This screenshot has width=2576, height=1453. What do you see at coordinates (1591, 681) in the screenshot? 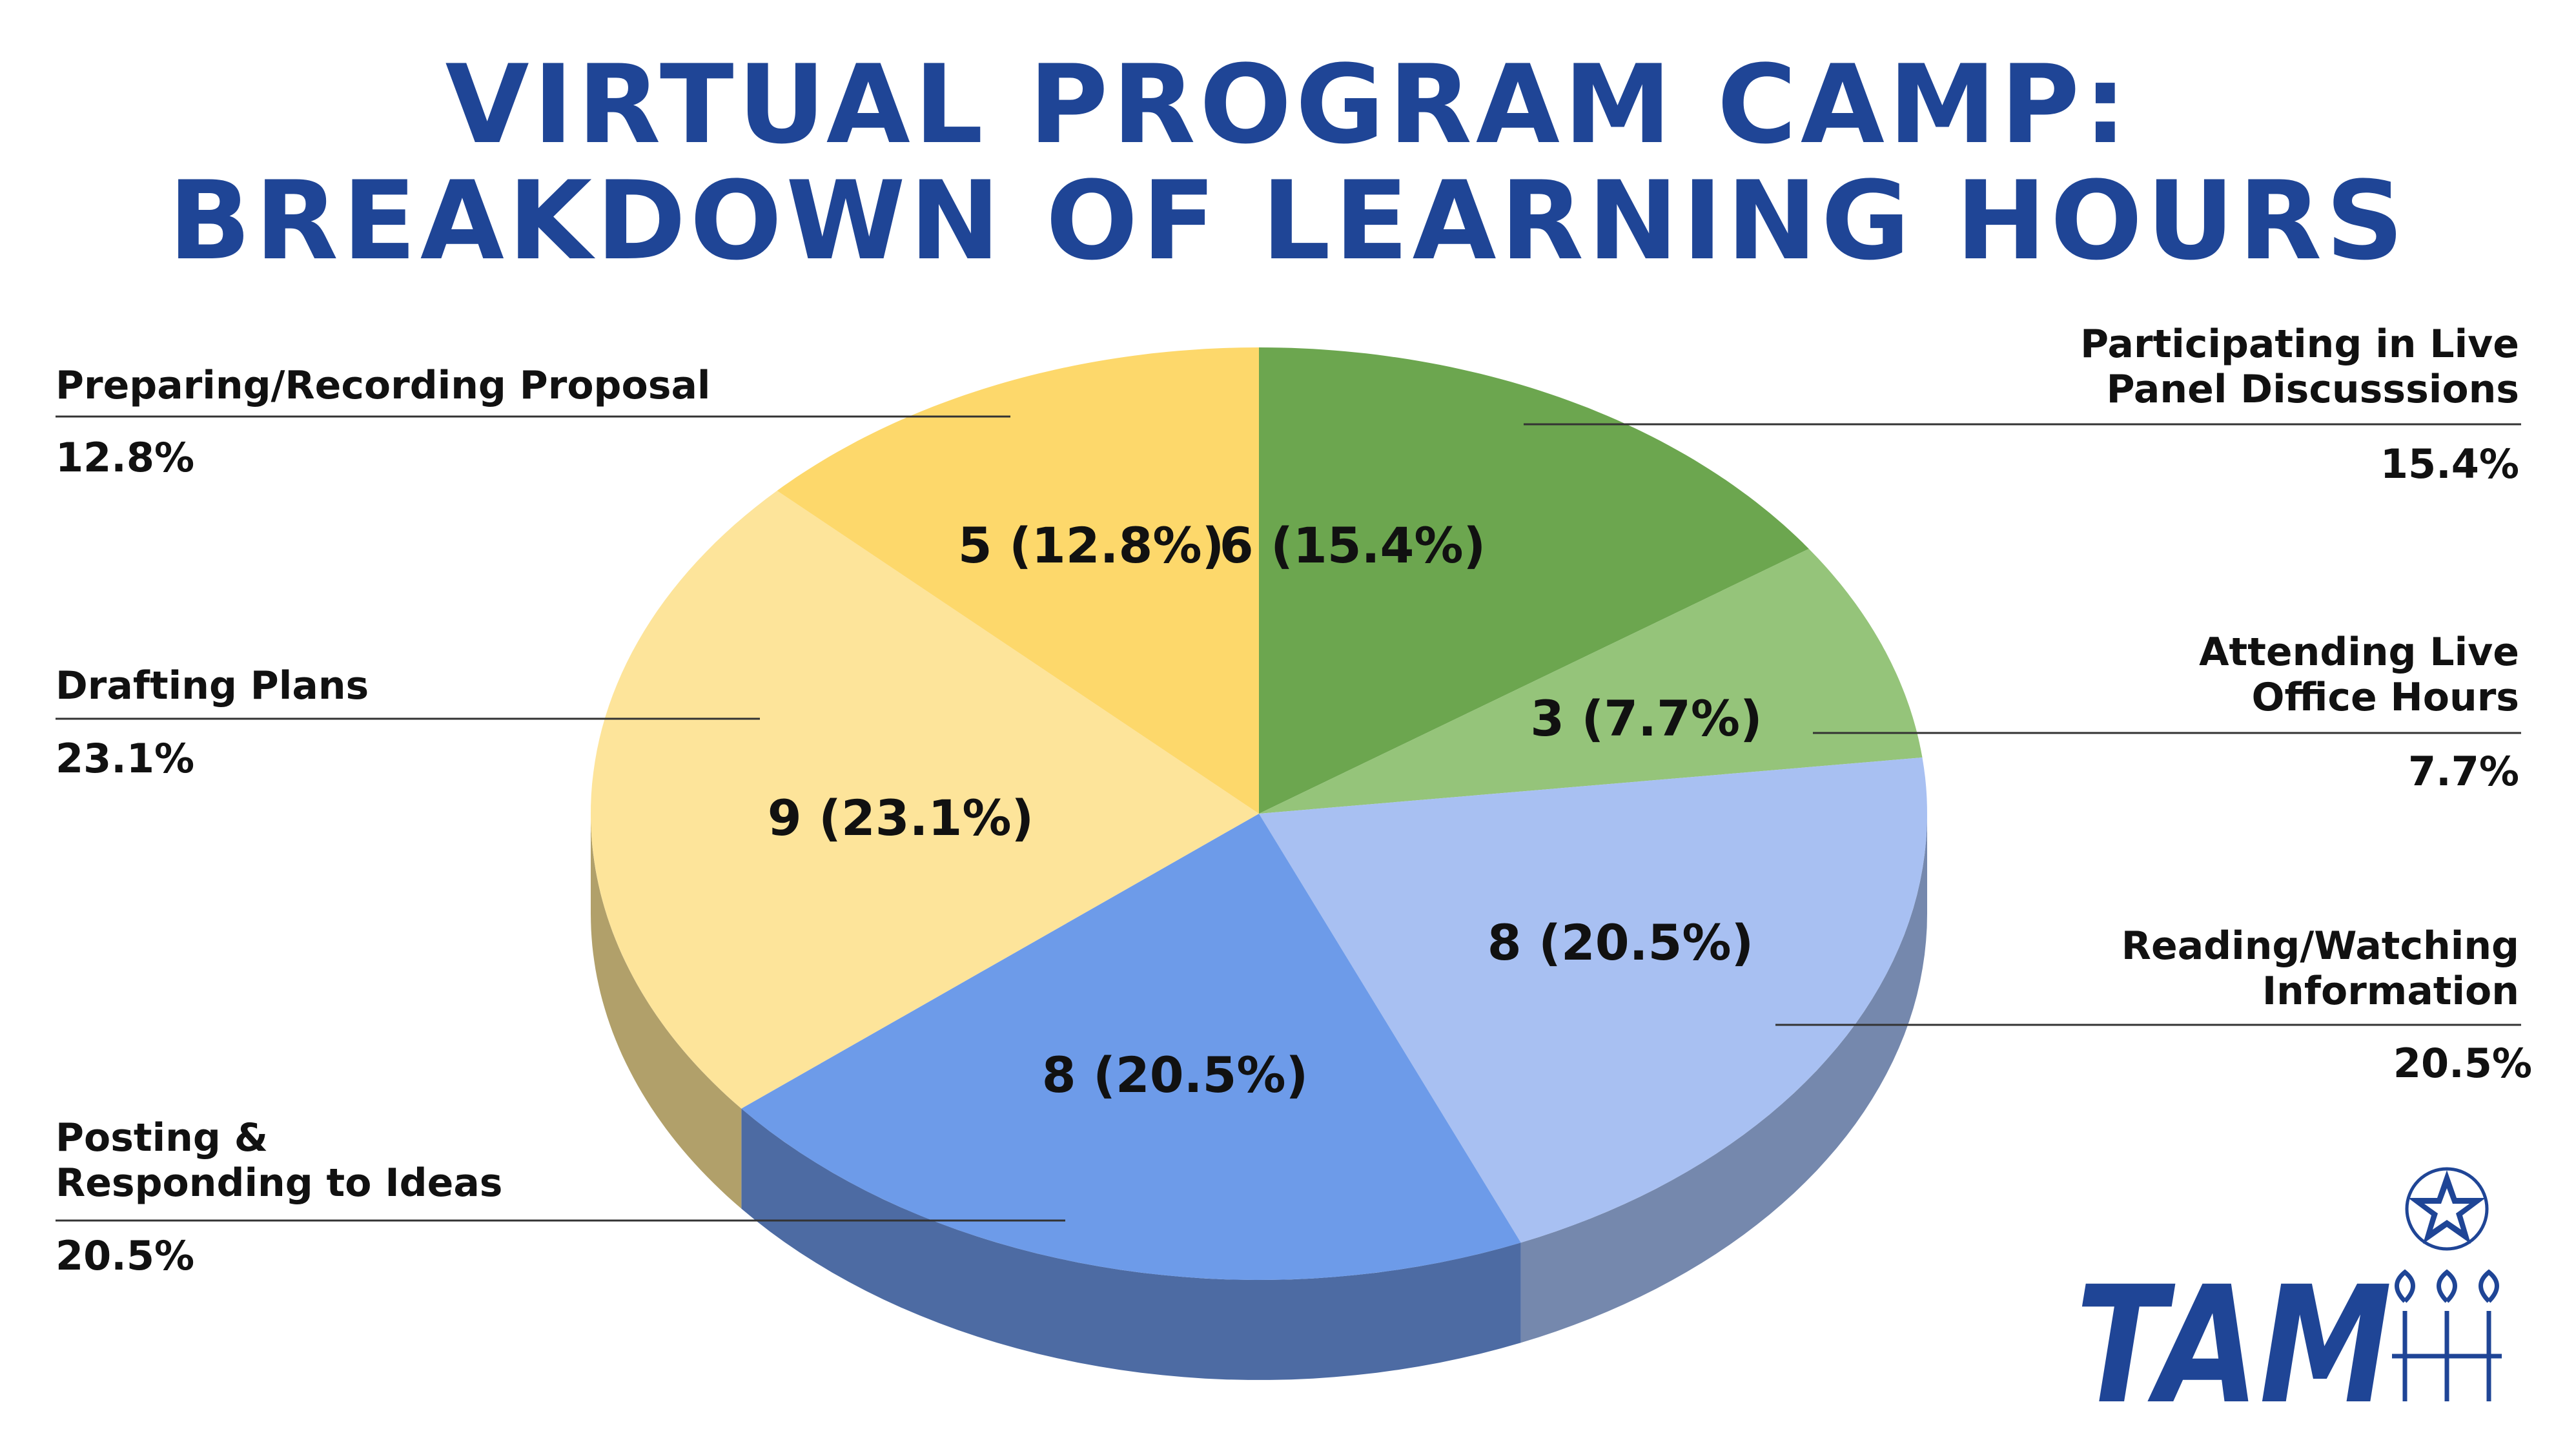
I see `slice-attending` at bounding box center [1591, 681].